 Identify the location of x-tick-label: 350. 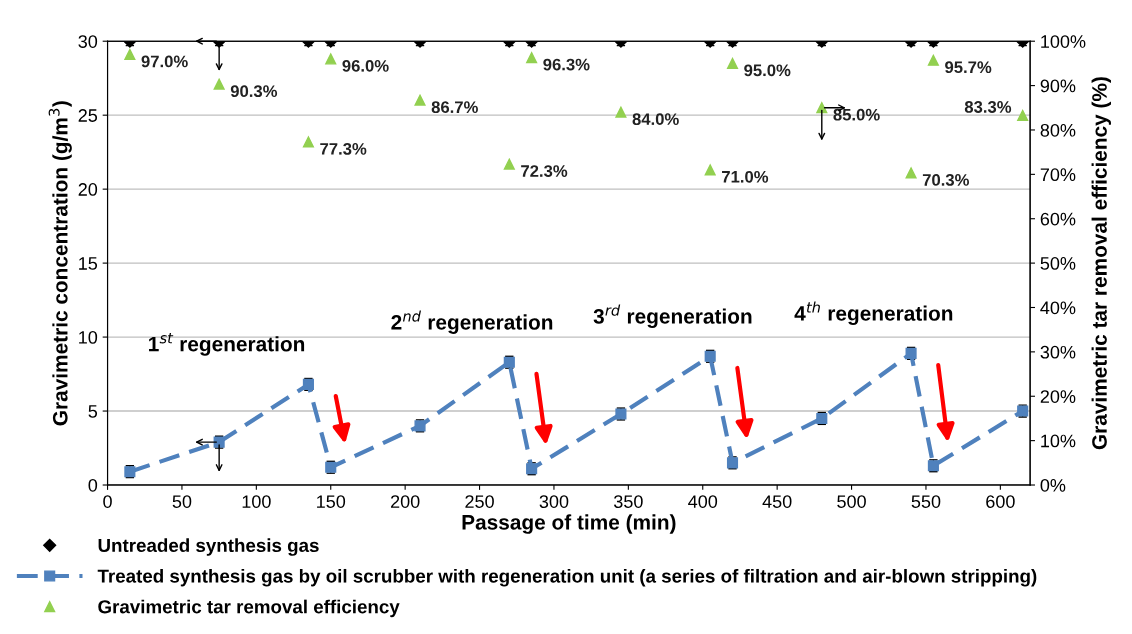
(628, 501).